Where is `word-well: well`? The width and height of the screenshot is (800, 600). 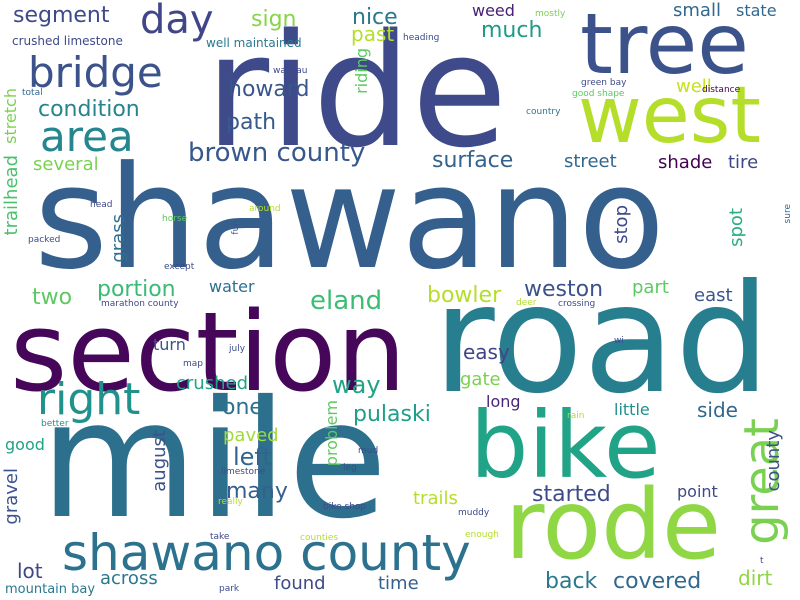
word-well: well is located at coordinates (694, 86).